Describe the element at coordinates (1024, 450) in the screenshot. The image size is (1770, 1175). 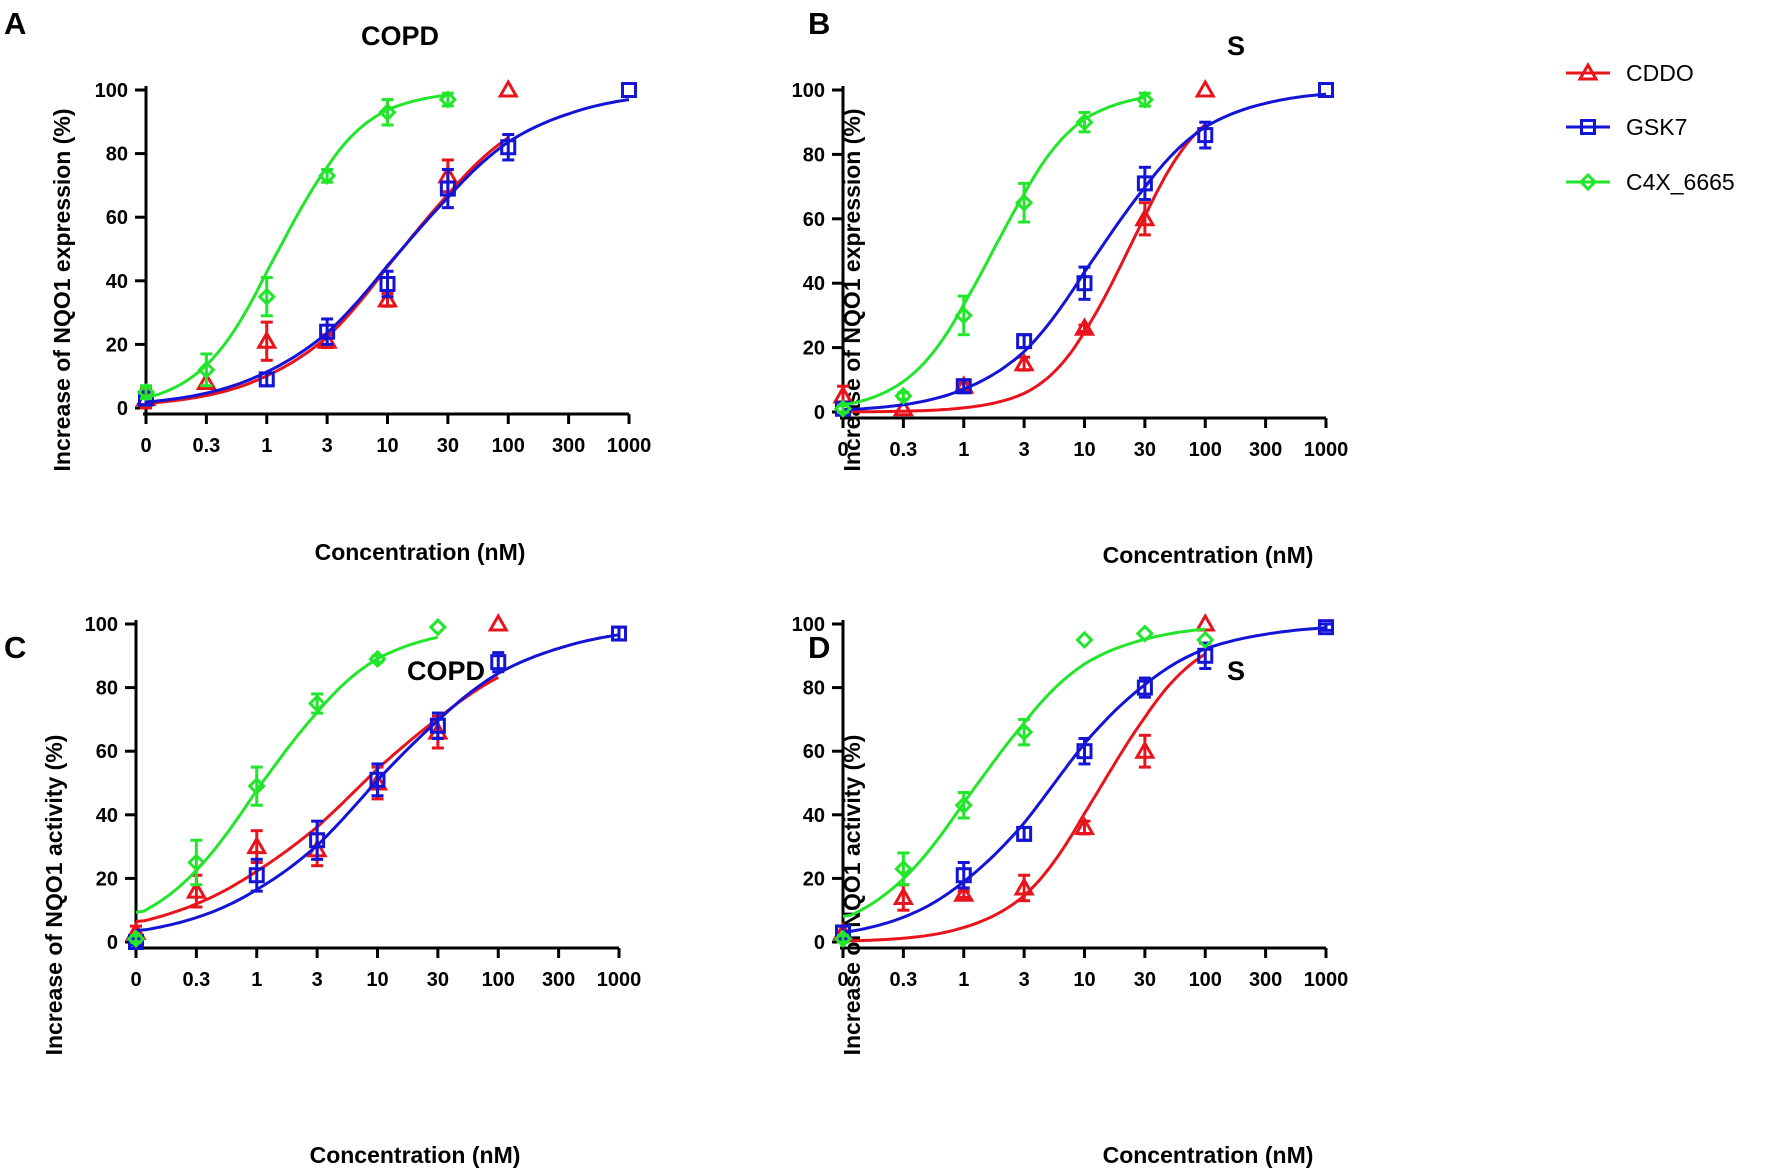
I see `x-tick-label: 3` at that location.